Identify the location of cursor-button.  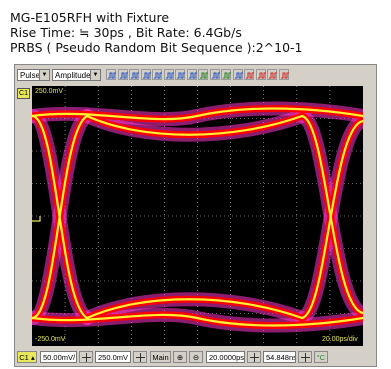
(272, 74).